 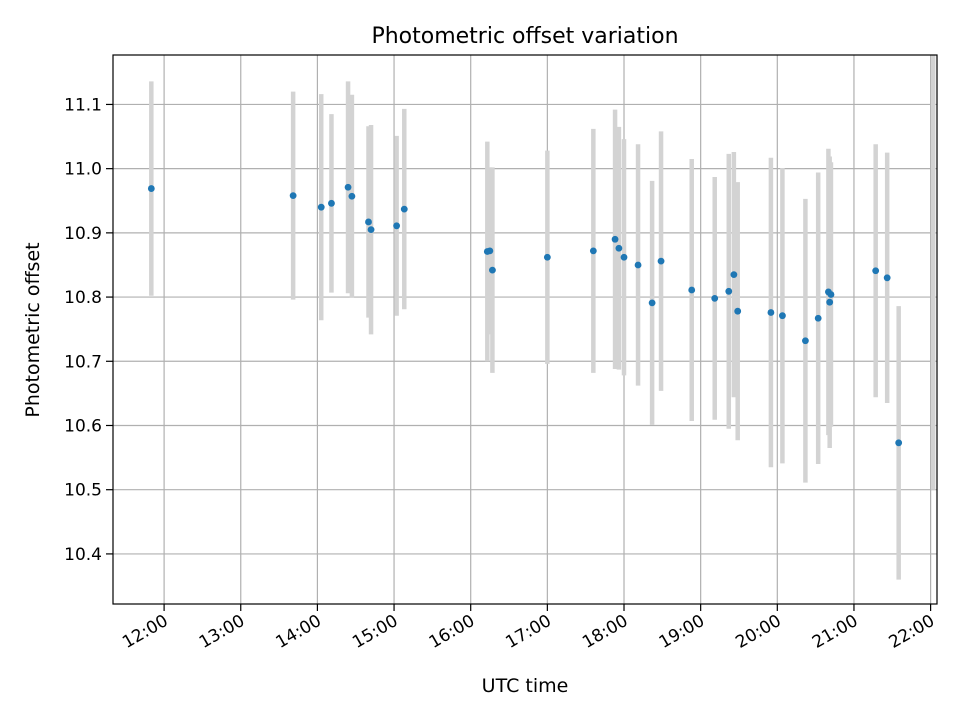 What do you see at coordinates (83, 491) in the screenshot?
I see `y-tick-label: 10.5` at bounding box center [83, 491].